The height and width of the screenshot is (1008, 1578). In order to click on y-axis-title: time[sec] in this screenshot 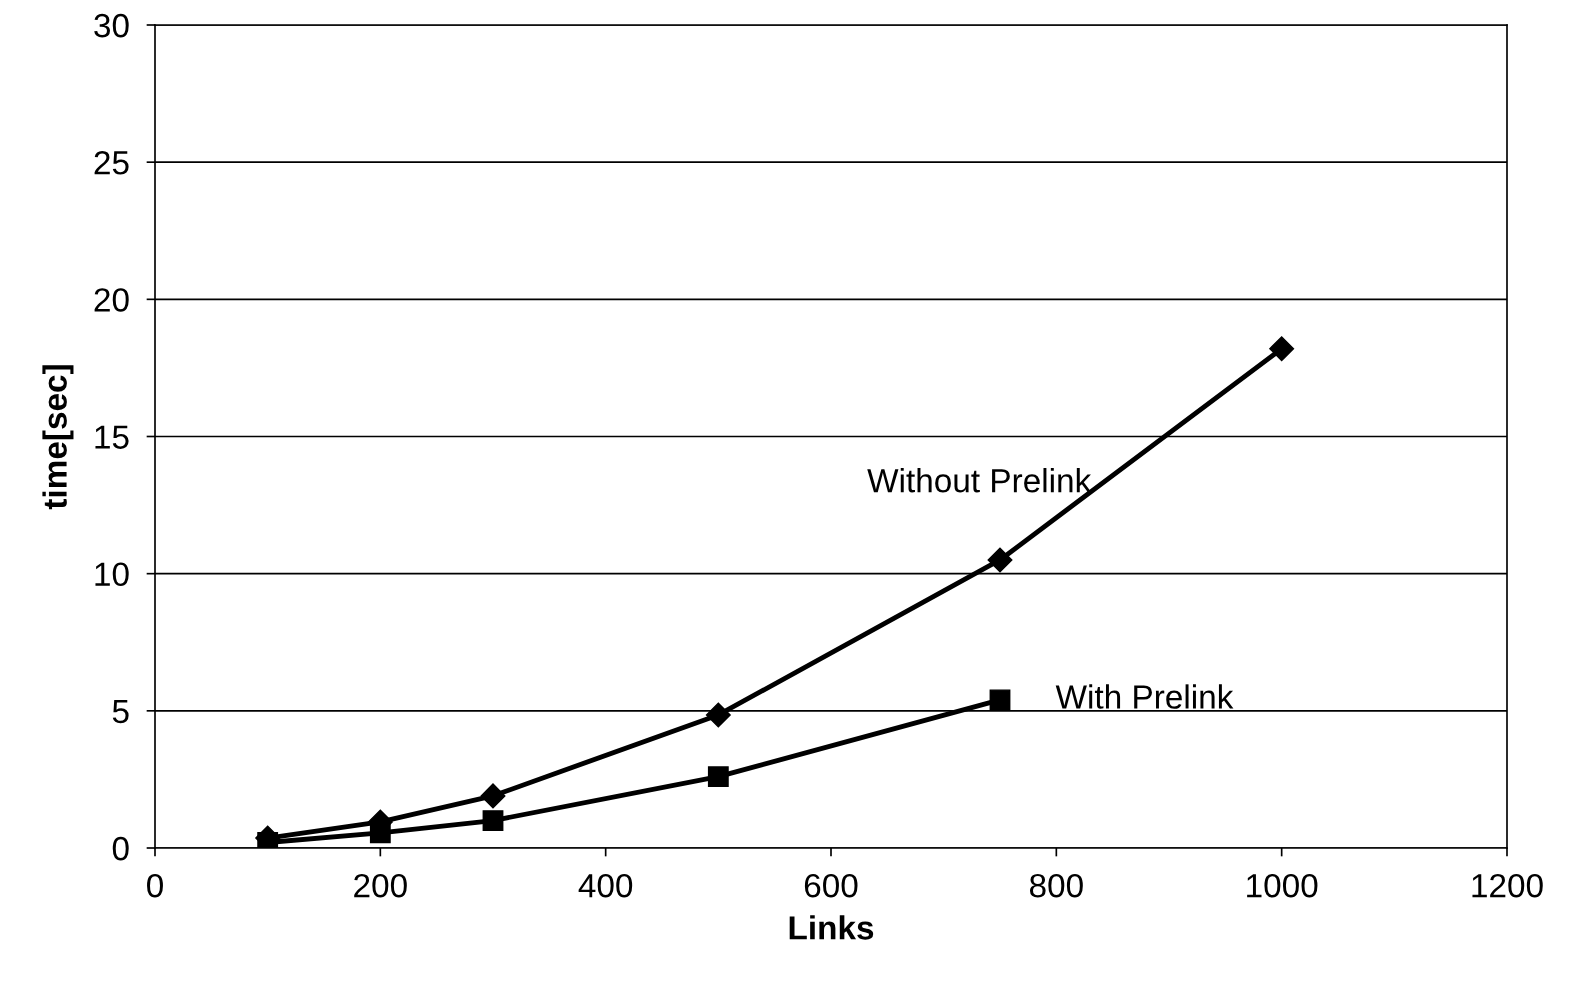, I will do `click(58, 437)`.